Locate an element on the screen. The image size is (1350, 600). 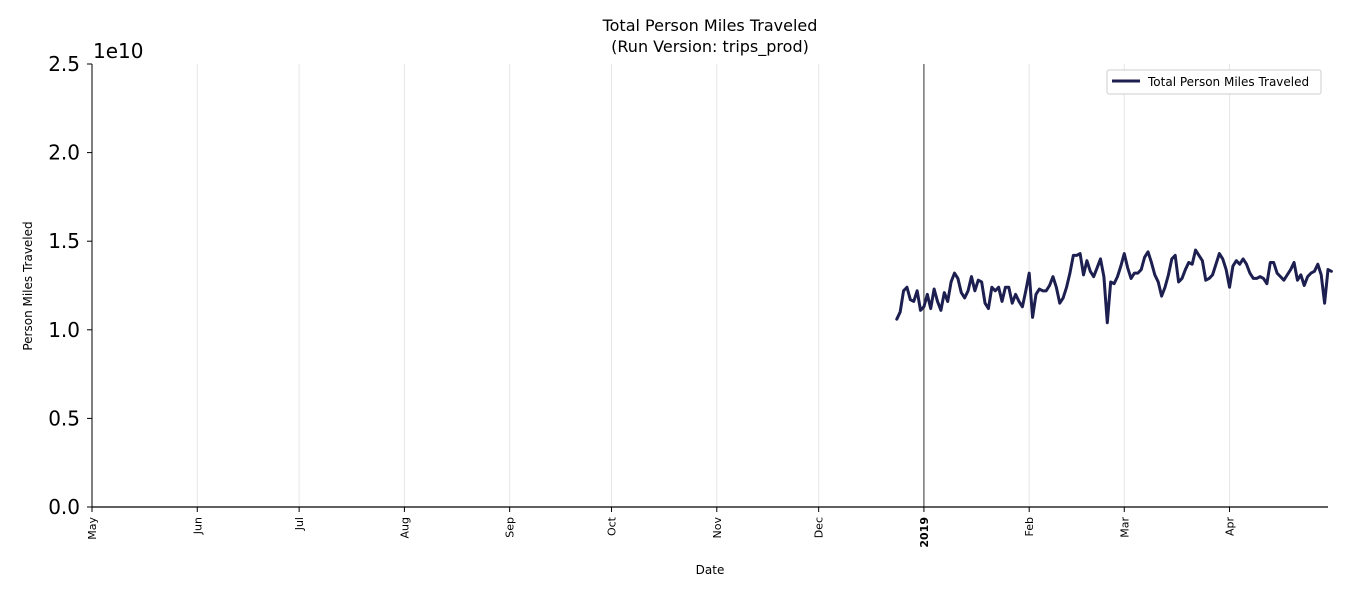
x-tick-label: Jun is located at coordinates (197, 526).